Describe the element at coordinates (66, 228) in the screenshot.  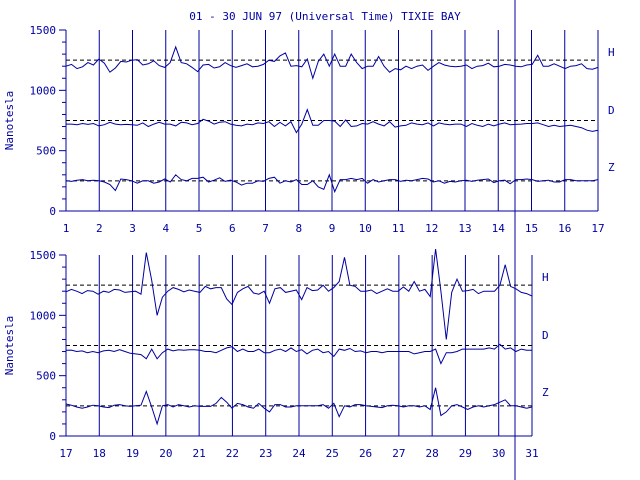
I see `x-tick-label: 1` at that location.